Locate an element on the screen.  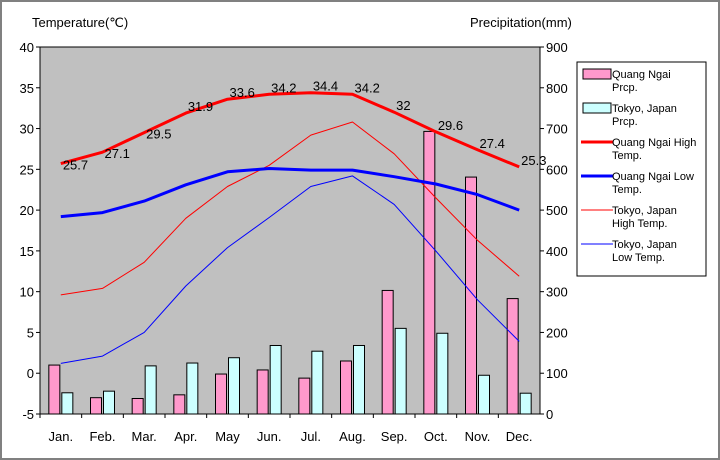
y-tick-label-left: 35 is located at coordinates (27, 88).